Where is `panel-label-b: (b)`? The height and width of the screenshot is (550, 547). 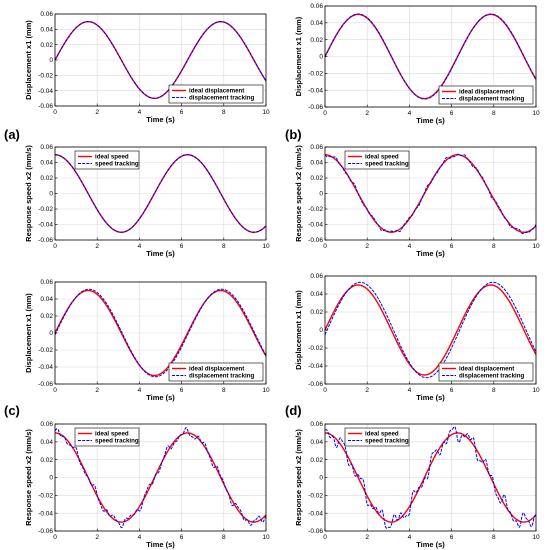
panel-label-b: (b) is located at coordinates (293, 134).